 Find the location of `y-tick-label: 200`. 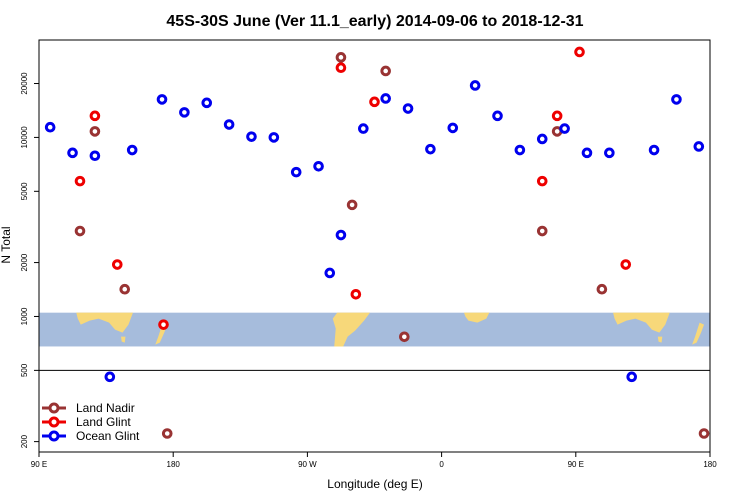

y-tick-label: 200 is located at coordinates (24, 441).